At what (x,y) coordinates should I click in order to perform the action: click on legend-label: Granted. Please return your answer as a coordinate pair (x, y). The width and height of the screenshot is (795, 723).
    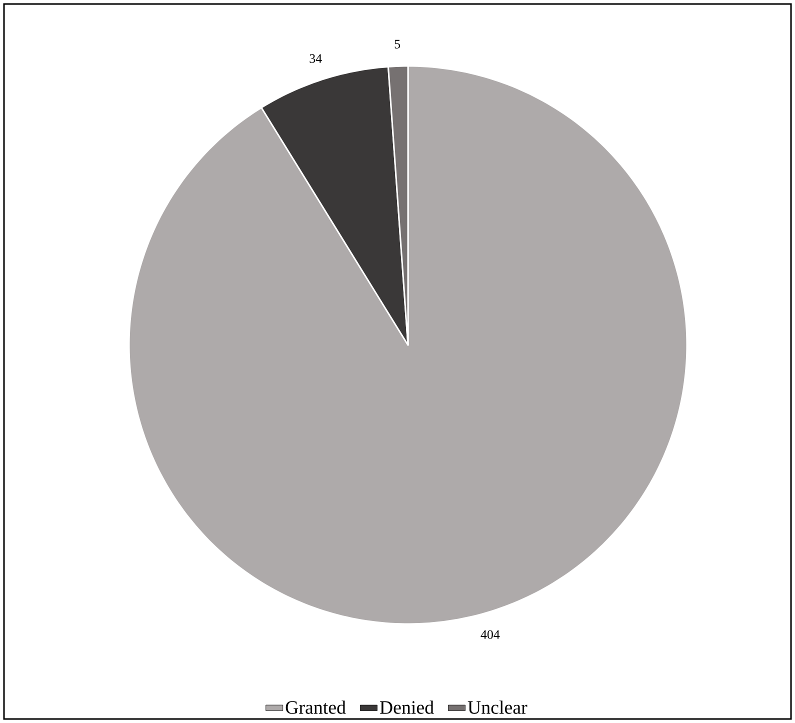
    Looking at the image, I should click on (316, 707).